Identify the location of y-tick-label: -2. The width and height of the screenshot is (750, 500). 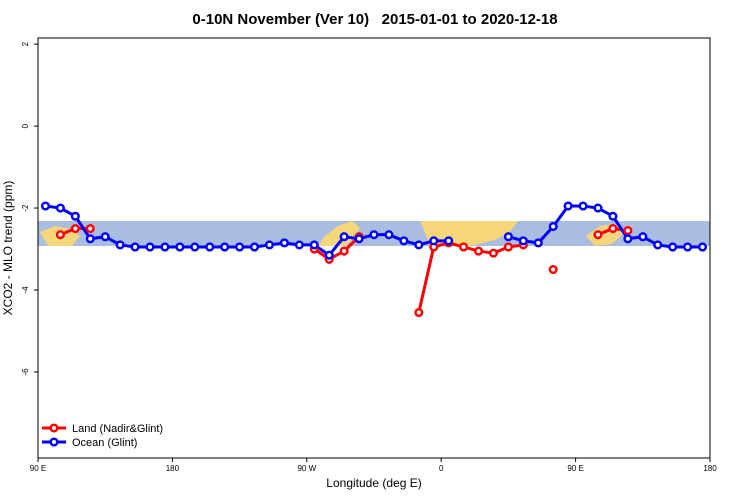
(25, 208).